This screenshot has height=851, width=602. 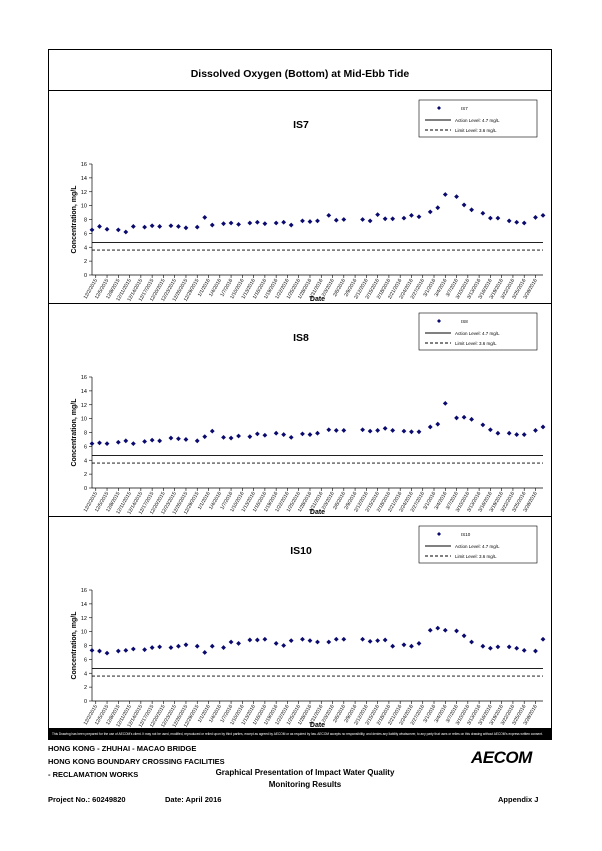 What do you see at coordinates (439, 321) in the screenshot?
I see `legend-marker` at bounding box center [439, 321].